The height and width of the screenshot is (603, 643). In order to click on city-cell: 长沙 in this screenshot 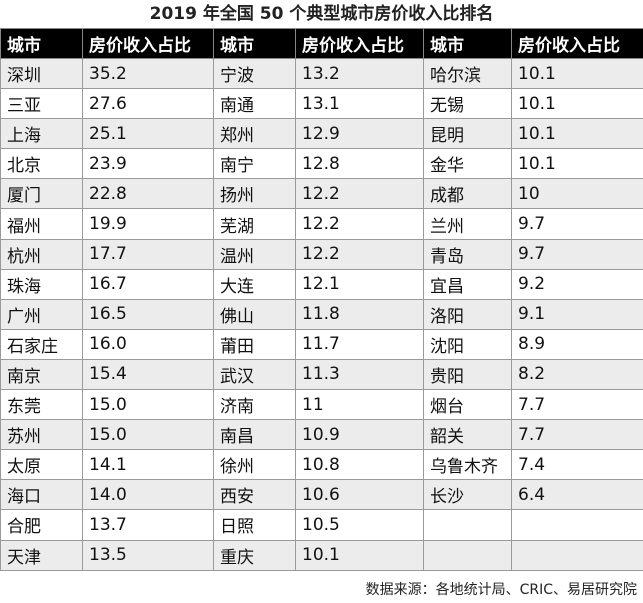, I will do `click(467, 495)`.